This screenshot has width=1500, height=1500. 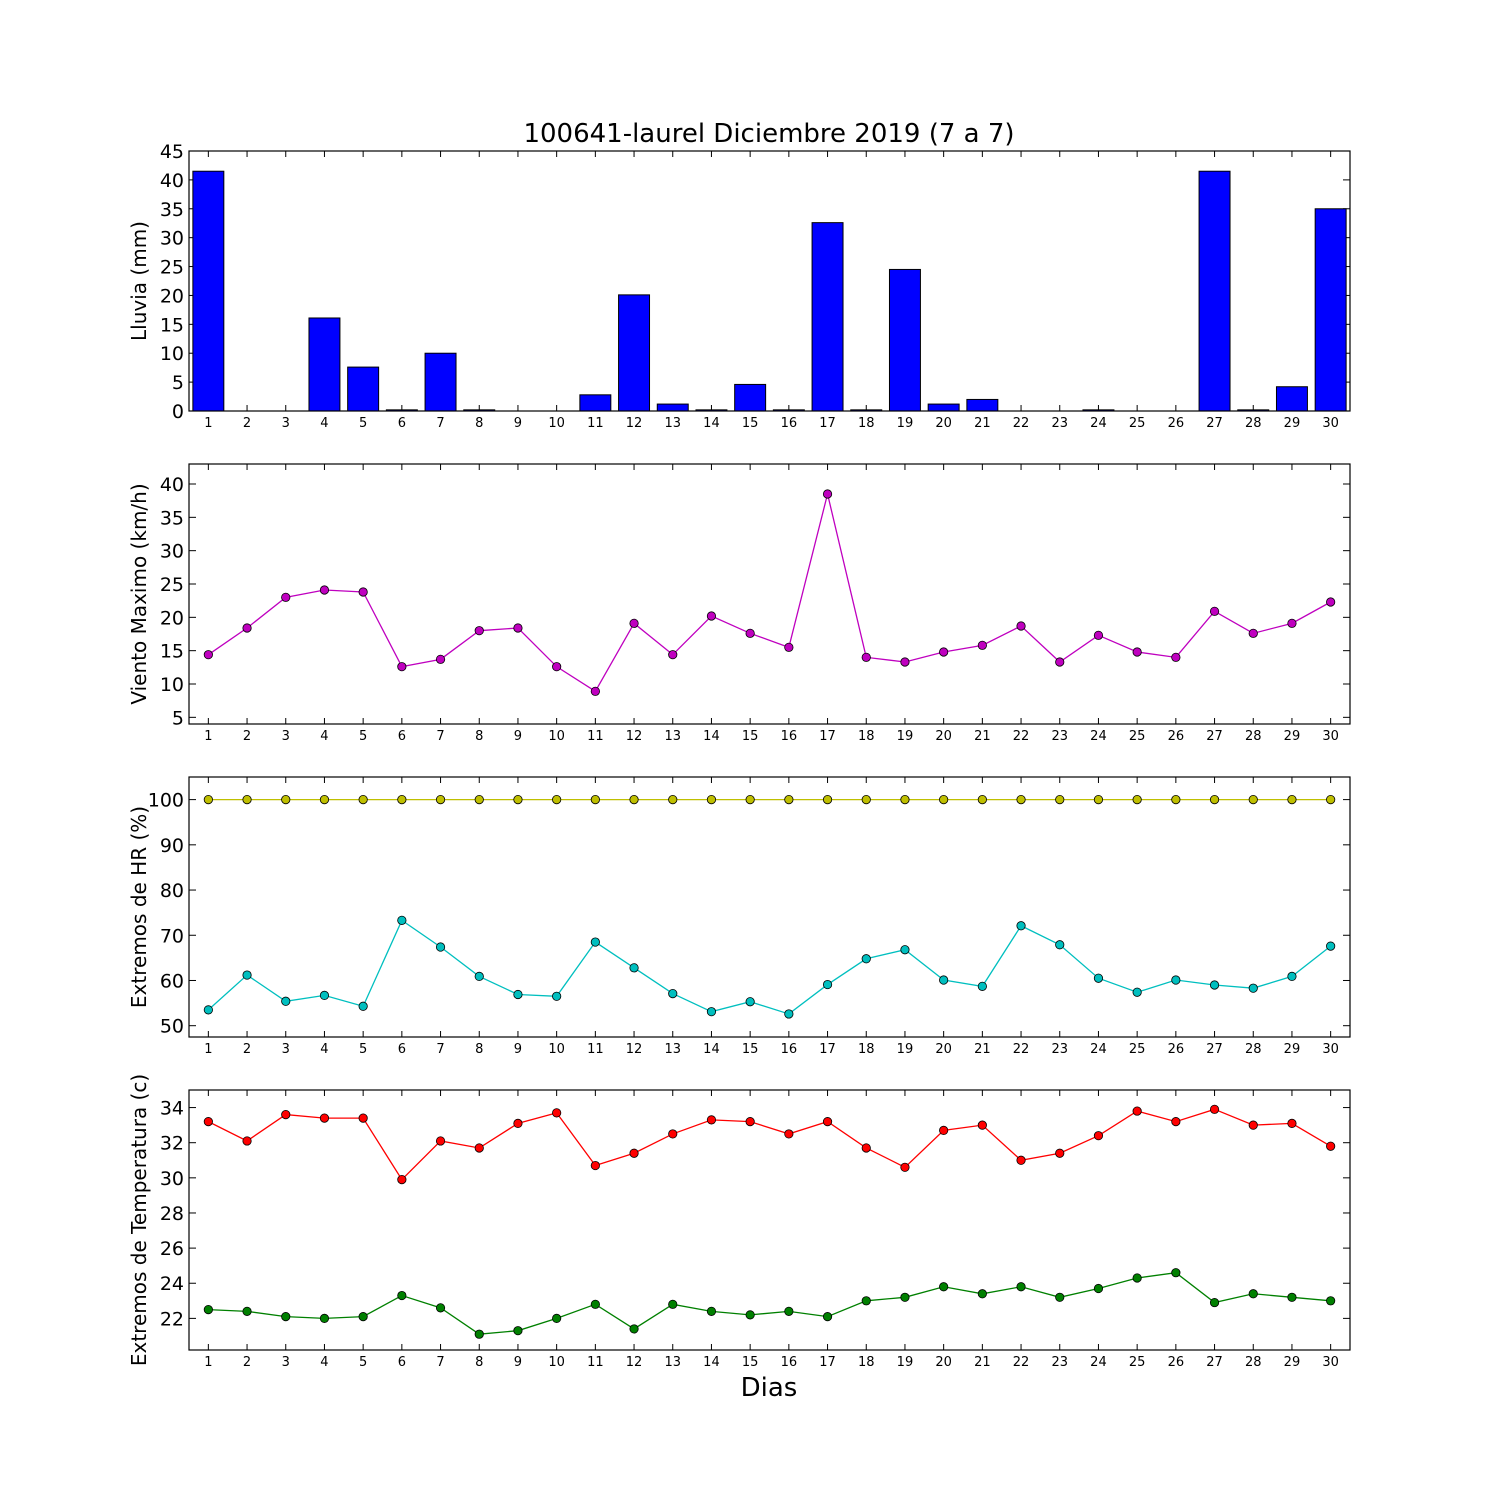 I want to click on x-tick-label: 14, so click(x=711, y=1049).